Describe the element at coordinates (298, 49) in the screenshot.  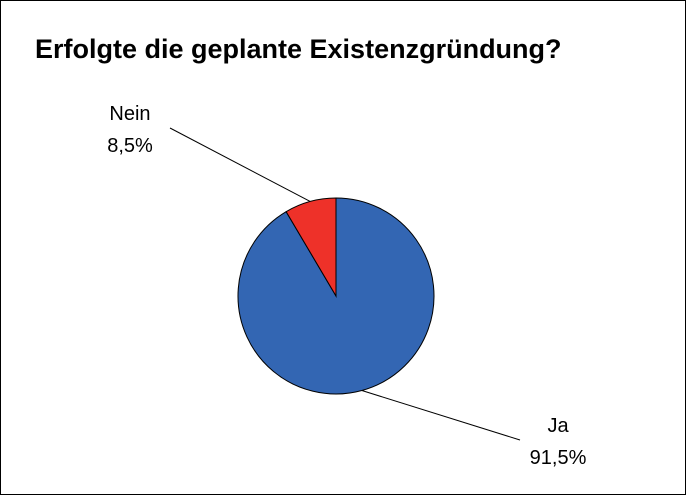
I see `chart-title: Erfolgte die geplante Existenzgründung?` at that location.